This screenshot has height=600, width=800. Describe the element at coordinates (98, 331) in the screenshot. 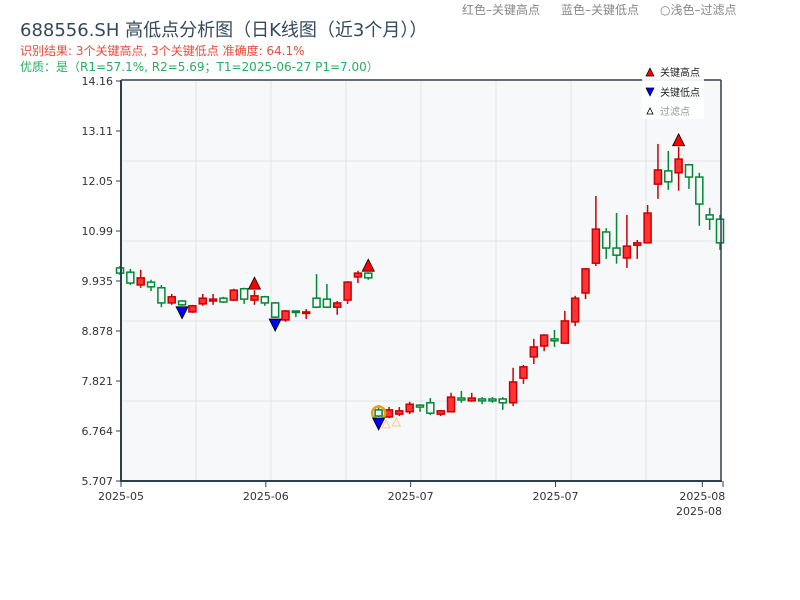

I see `y-tick-label: 8.878` at that location.